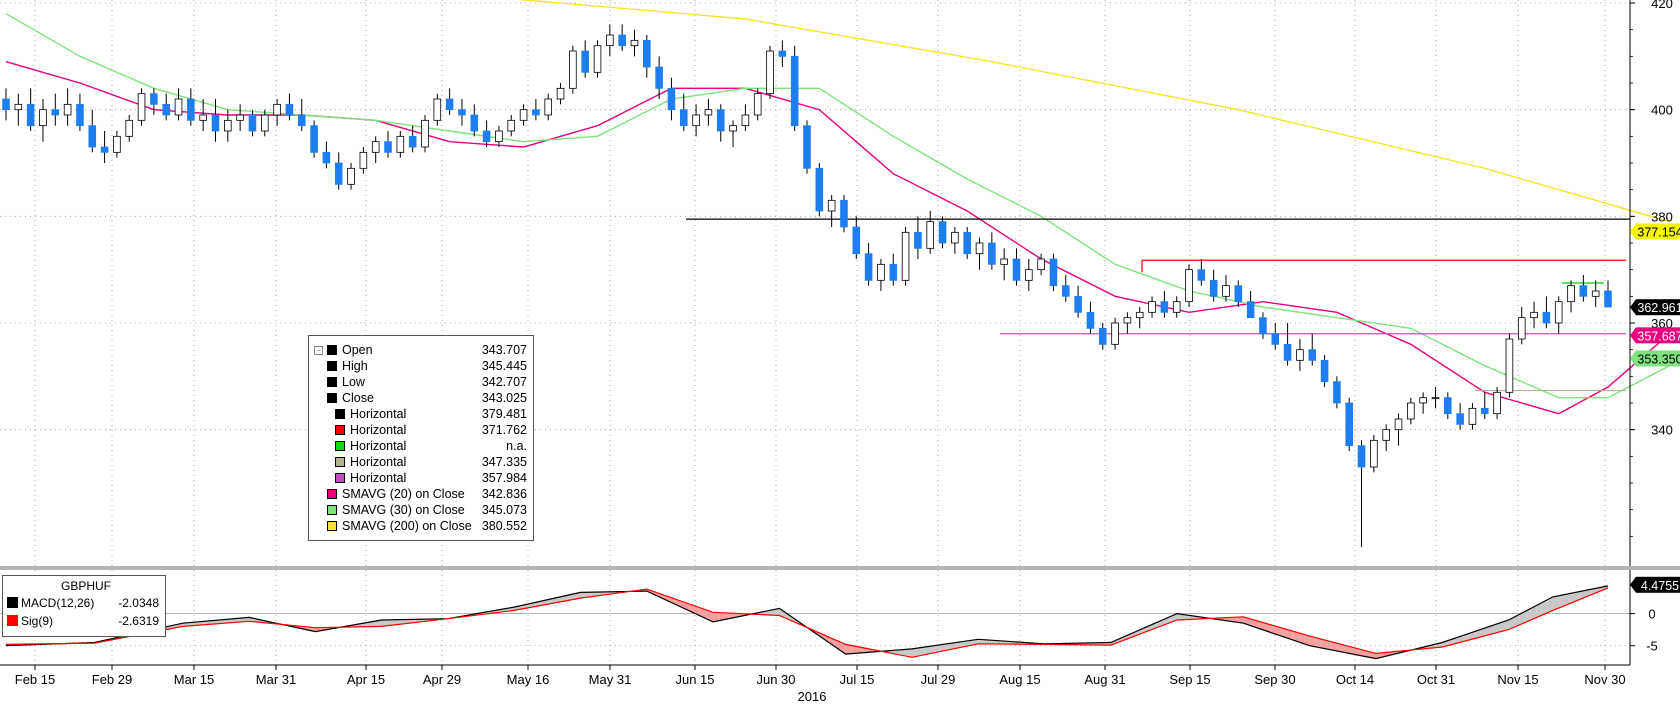 Image resolution: width=1680 pixels, height=709 pixels. Describe the element at coordinates (1662, 110) in the screenshot. I see `y-tick-label: 400` at that location.